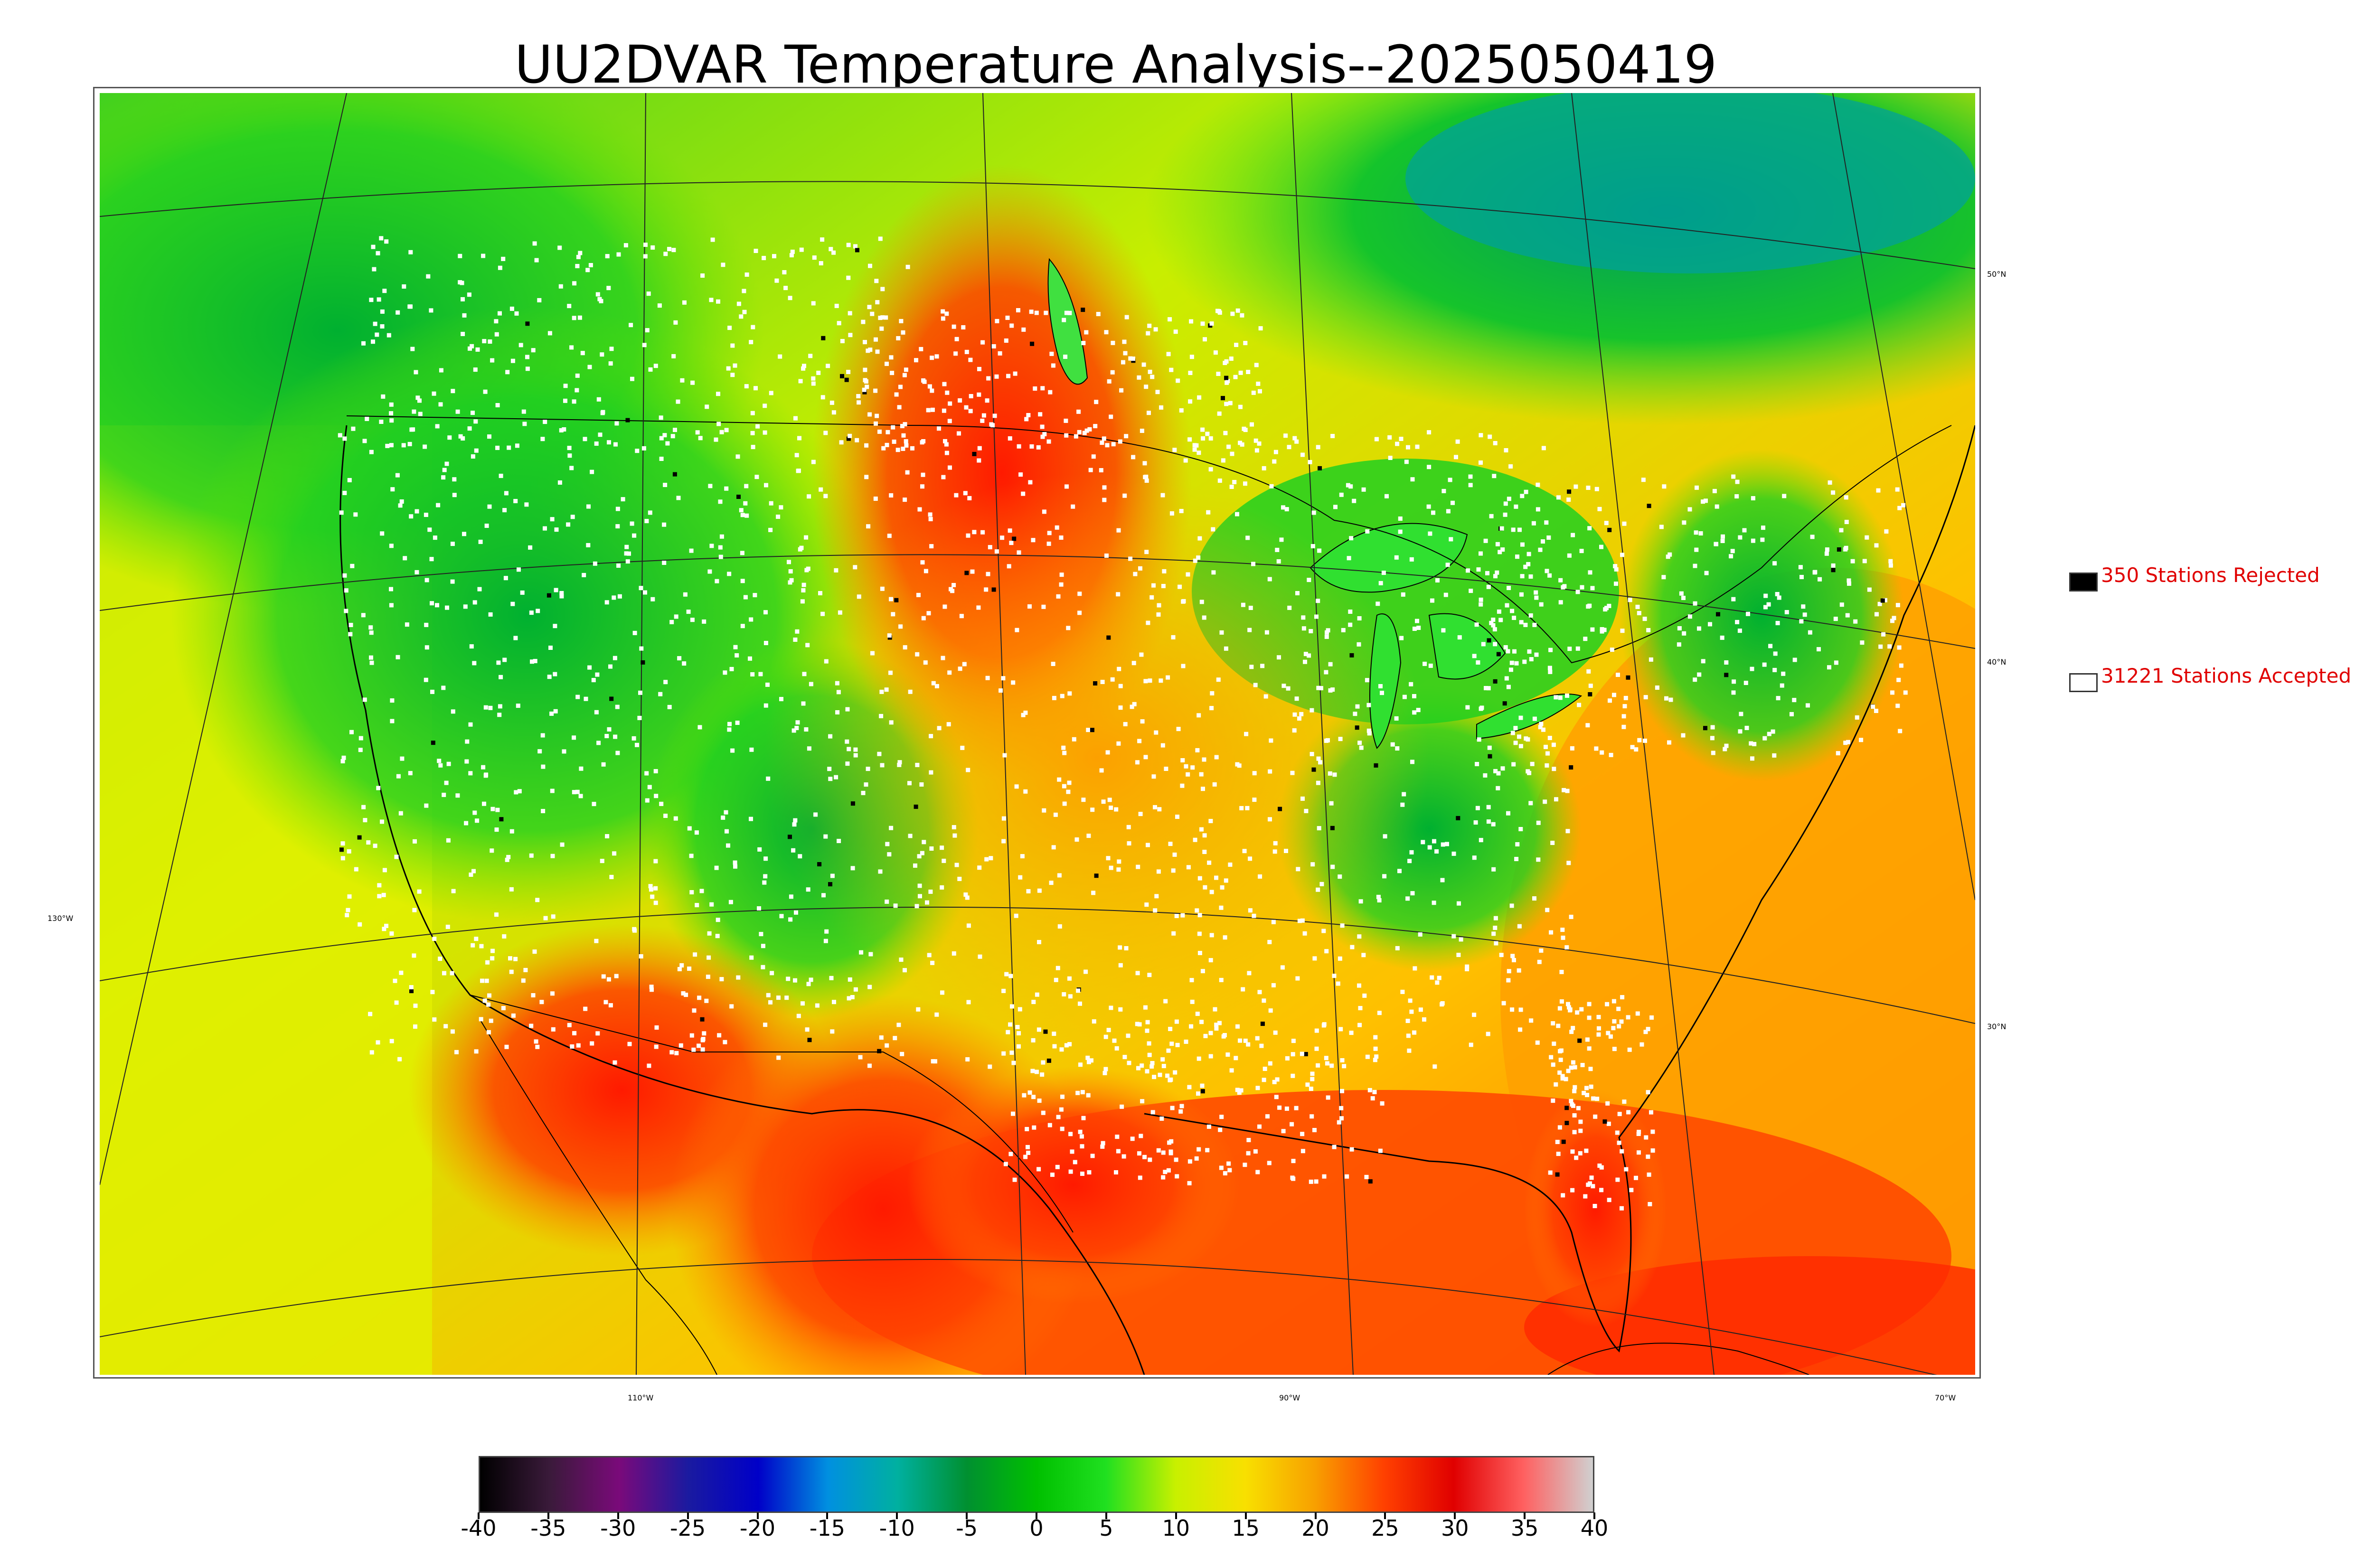  What do you see at coordinates (641, 1397) in the screenshot?
I see `lon-label-110w: 110°W` at bounding box center [641, 1397].